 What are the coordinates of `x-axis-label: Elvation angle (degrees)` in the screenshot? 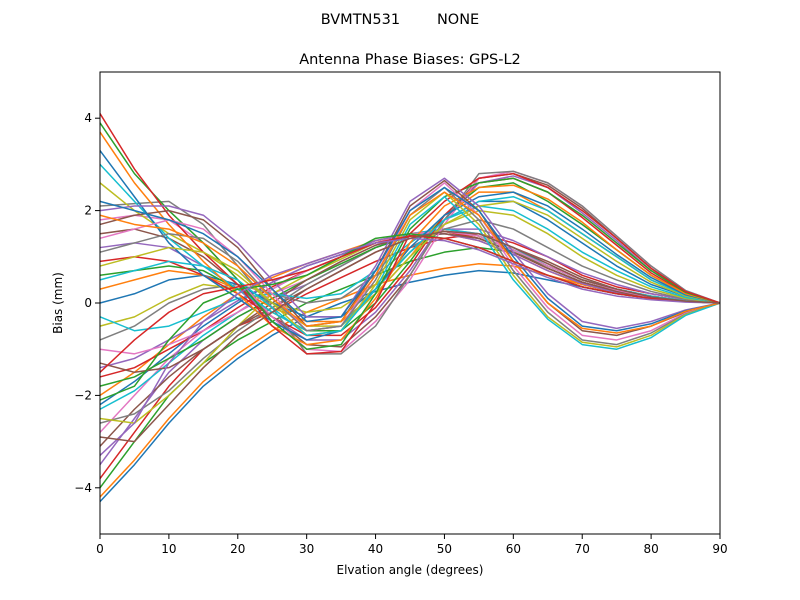 It's located at (410, 570).